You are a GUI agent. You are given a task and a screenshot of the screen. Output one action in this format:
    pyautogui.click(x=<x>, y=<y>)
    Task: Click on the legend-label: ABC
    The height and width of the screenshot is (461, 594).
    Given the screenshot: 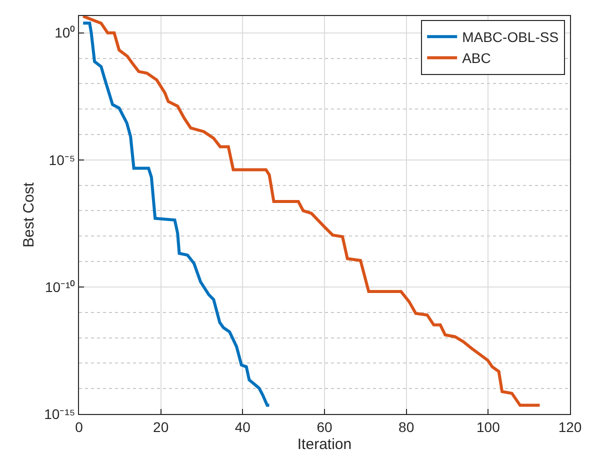 What is the action you would take?
    pyautogui.click(x=476, y=58)
    